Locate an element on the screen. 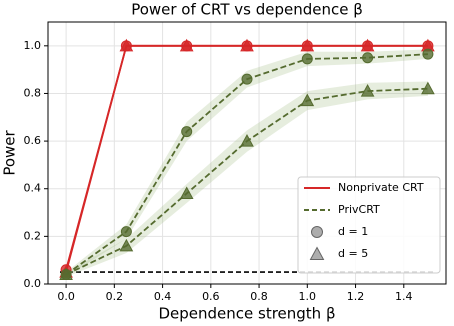 The width and height of the screenshot is (454, 326). y-tick-label: 0.6 is located at coordinates (33, 140).